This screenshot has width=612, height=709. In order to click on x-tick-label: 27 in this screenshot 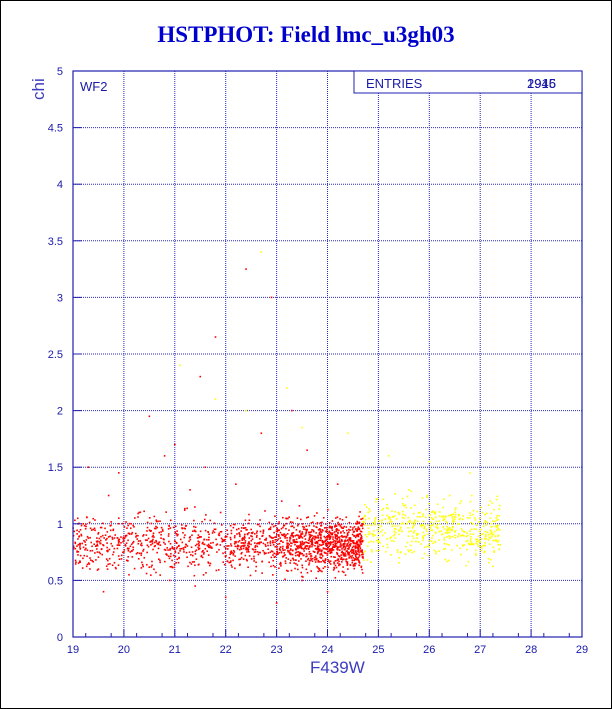, I will do `click(480, 650)`.